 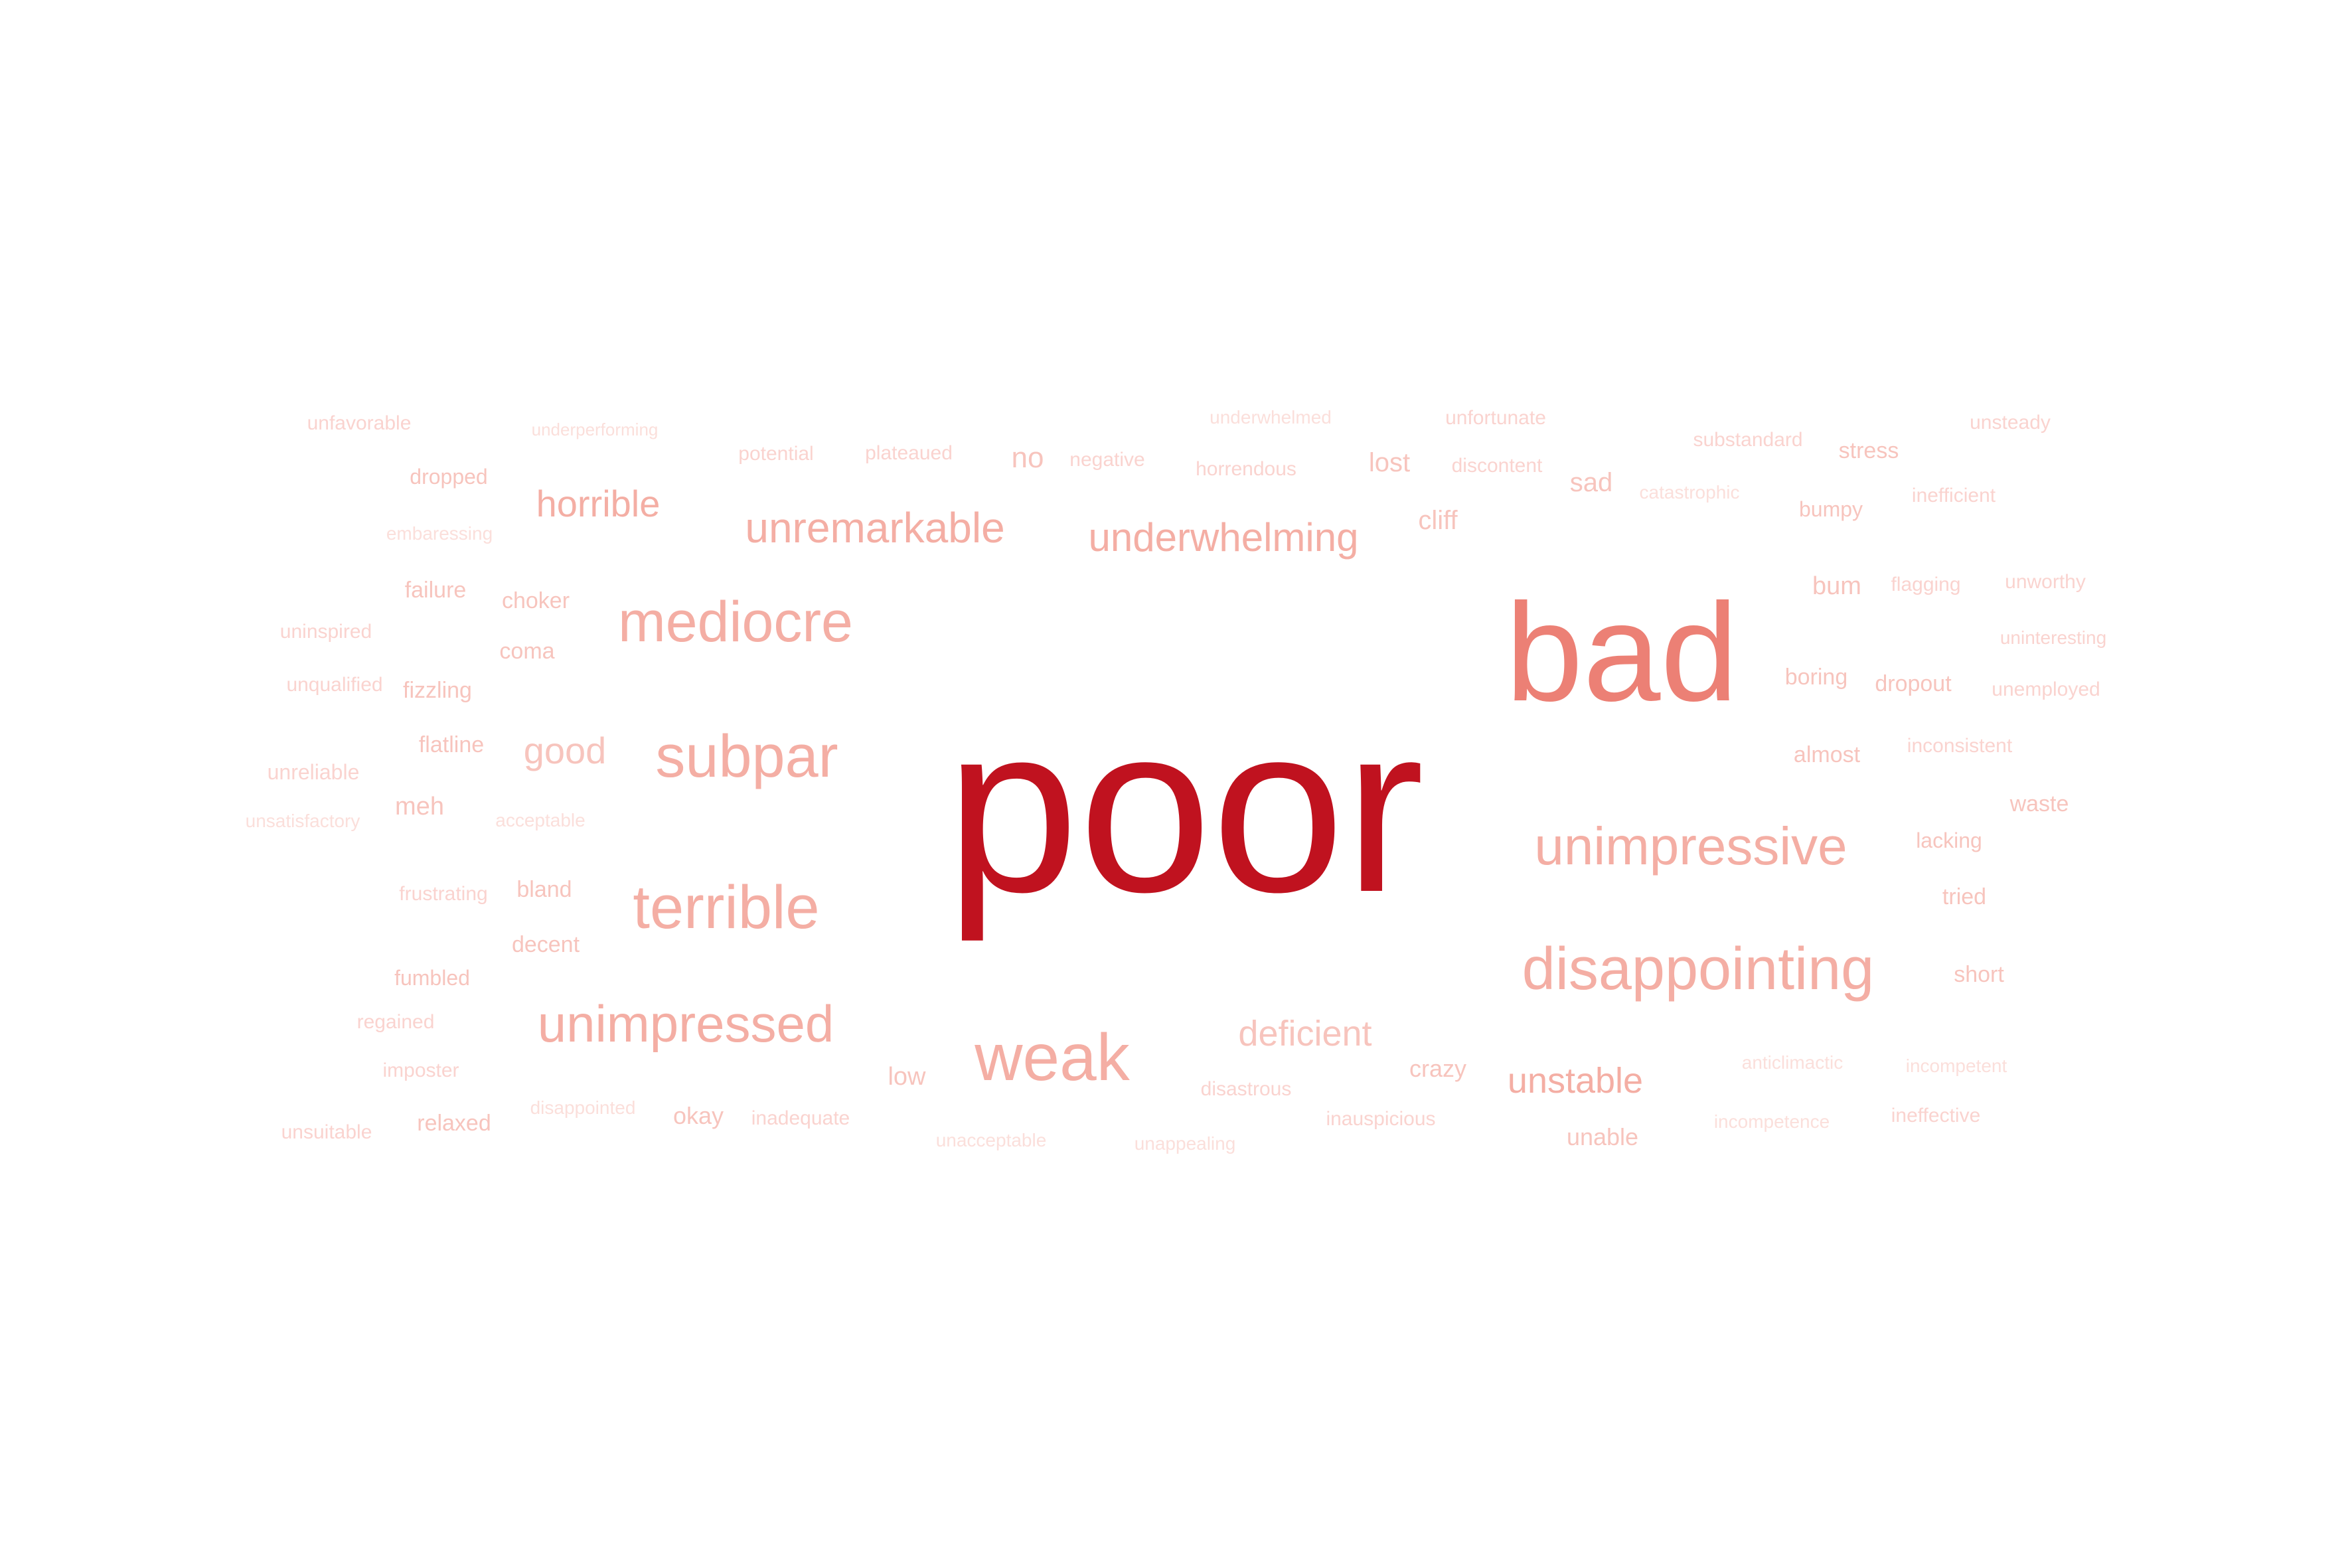 I want to click on word-lacking: lacking, so click(x=1949, y=840).